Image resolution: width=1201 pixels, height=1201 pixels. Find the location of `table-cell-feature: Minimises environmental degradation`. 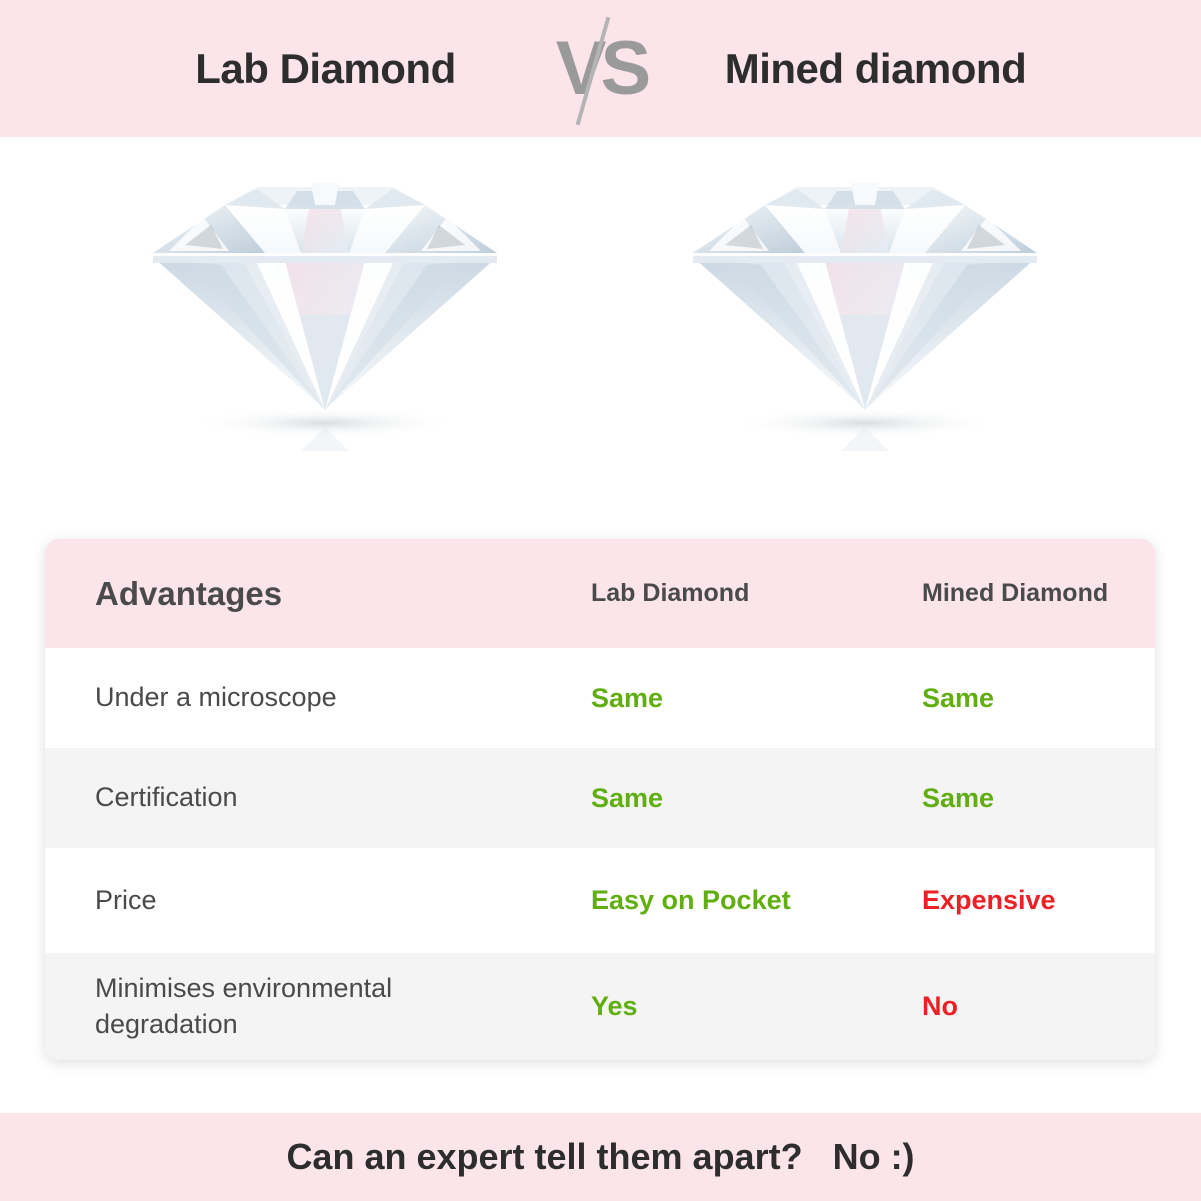

table-cell-feature: Minimises environmental degradation is located at coordinates (293, 1006).